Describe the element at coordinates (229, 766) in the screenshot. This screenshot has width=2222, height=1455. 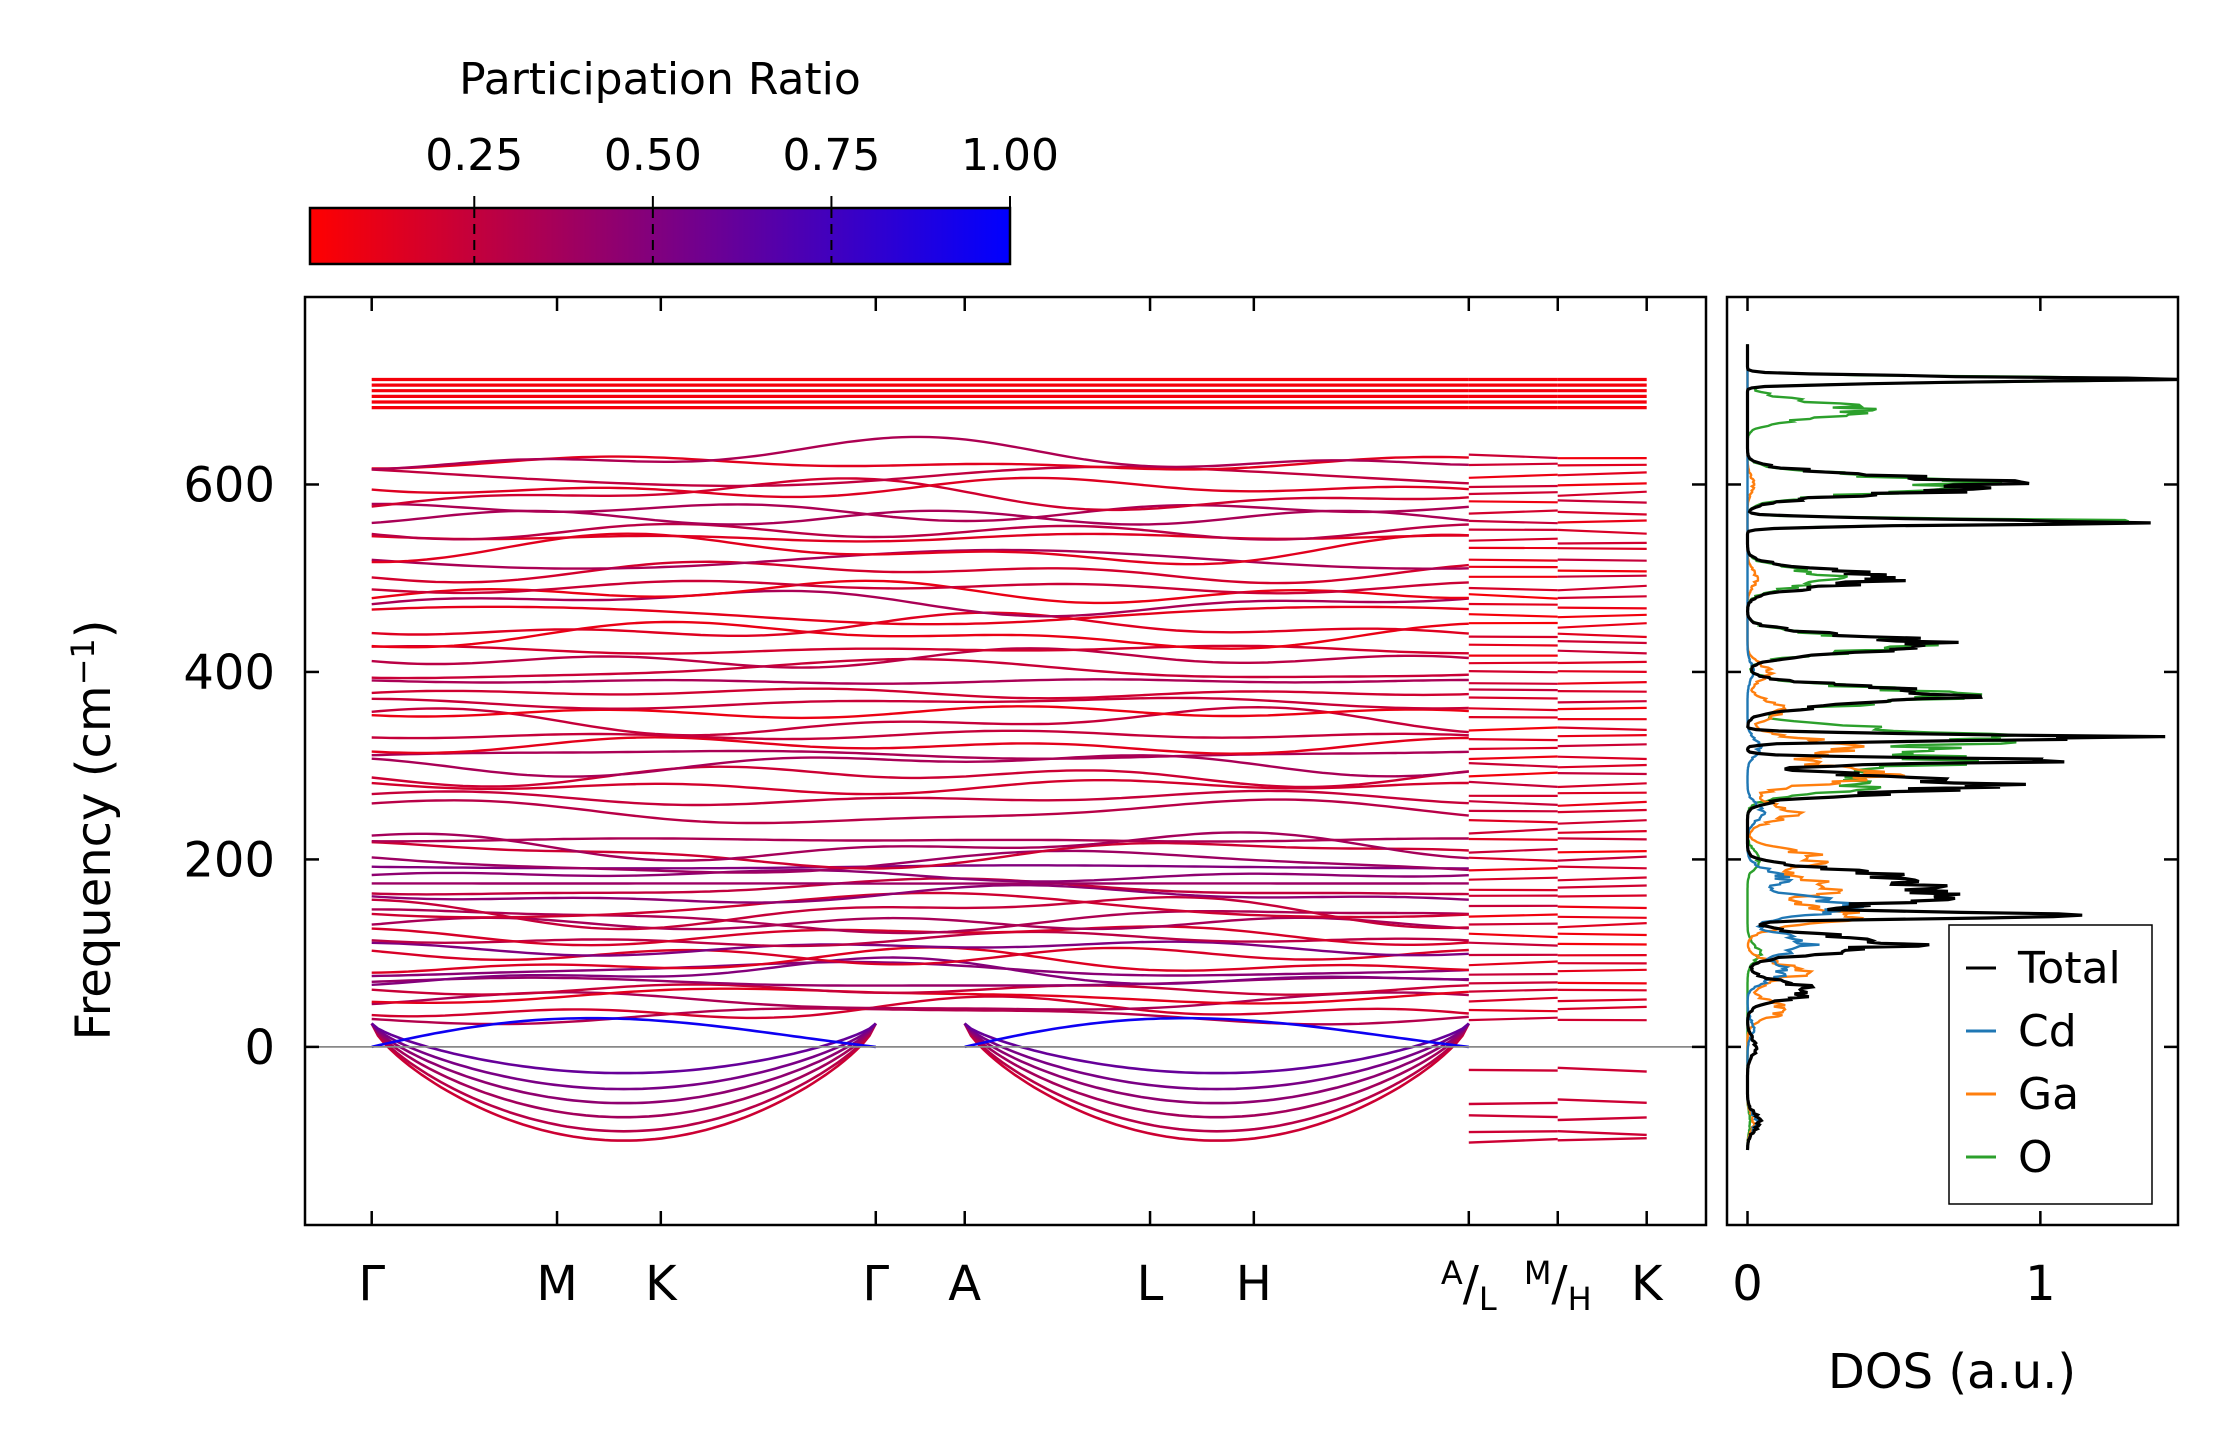
I see `y-tick-labels: 0 200 400 600` at that location.